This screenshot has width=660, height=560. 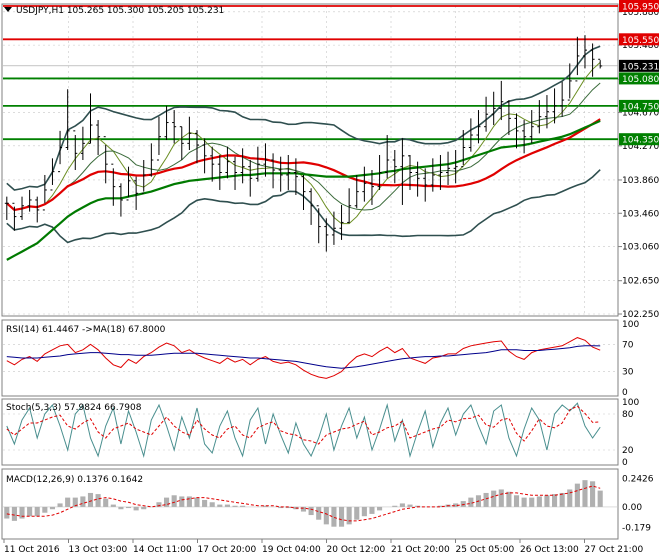 I want to click on support-level-label: 105.080, so click(x=640, y=80).